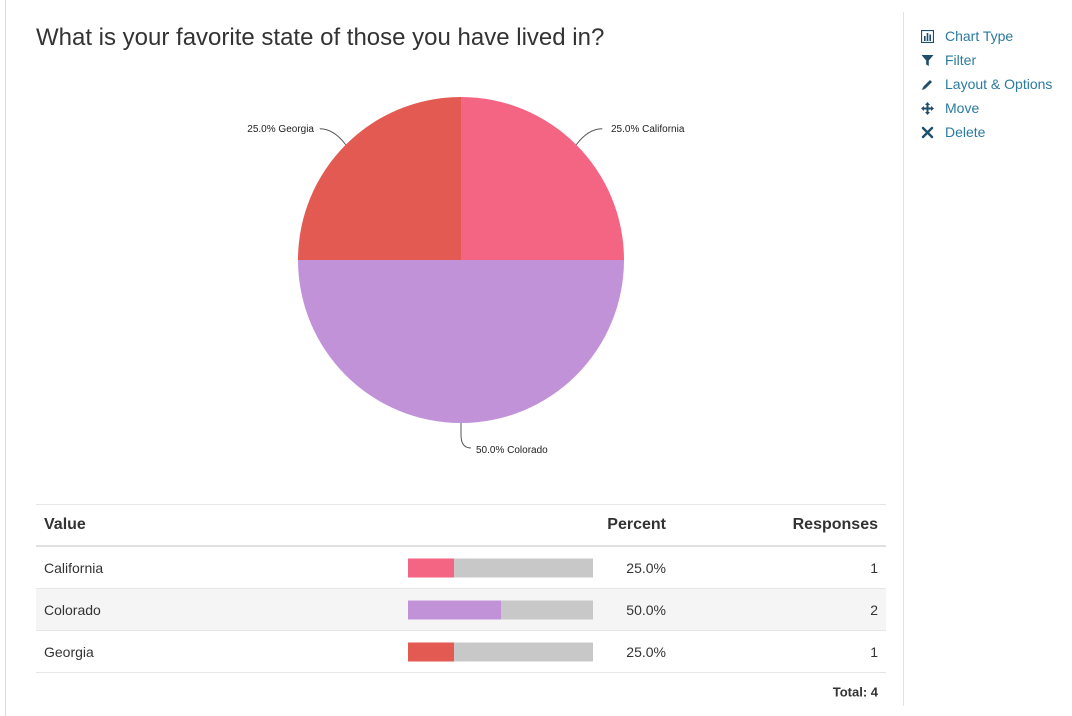 This screenshot has height=716, width=1072. What do you see at coordinates (461, 341) in the screenshot?
I see `pie-slice-colorado` at bounding box center [461, 341].